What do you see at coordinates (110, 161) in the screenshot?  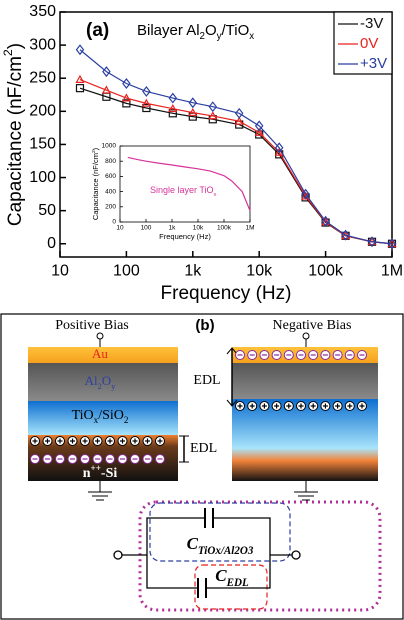 I see `y-tick-label: 800` at bounding box center [110, 161].